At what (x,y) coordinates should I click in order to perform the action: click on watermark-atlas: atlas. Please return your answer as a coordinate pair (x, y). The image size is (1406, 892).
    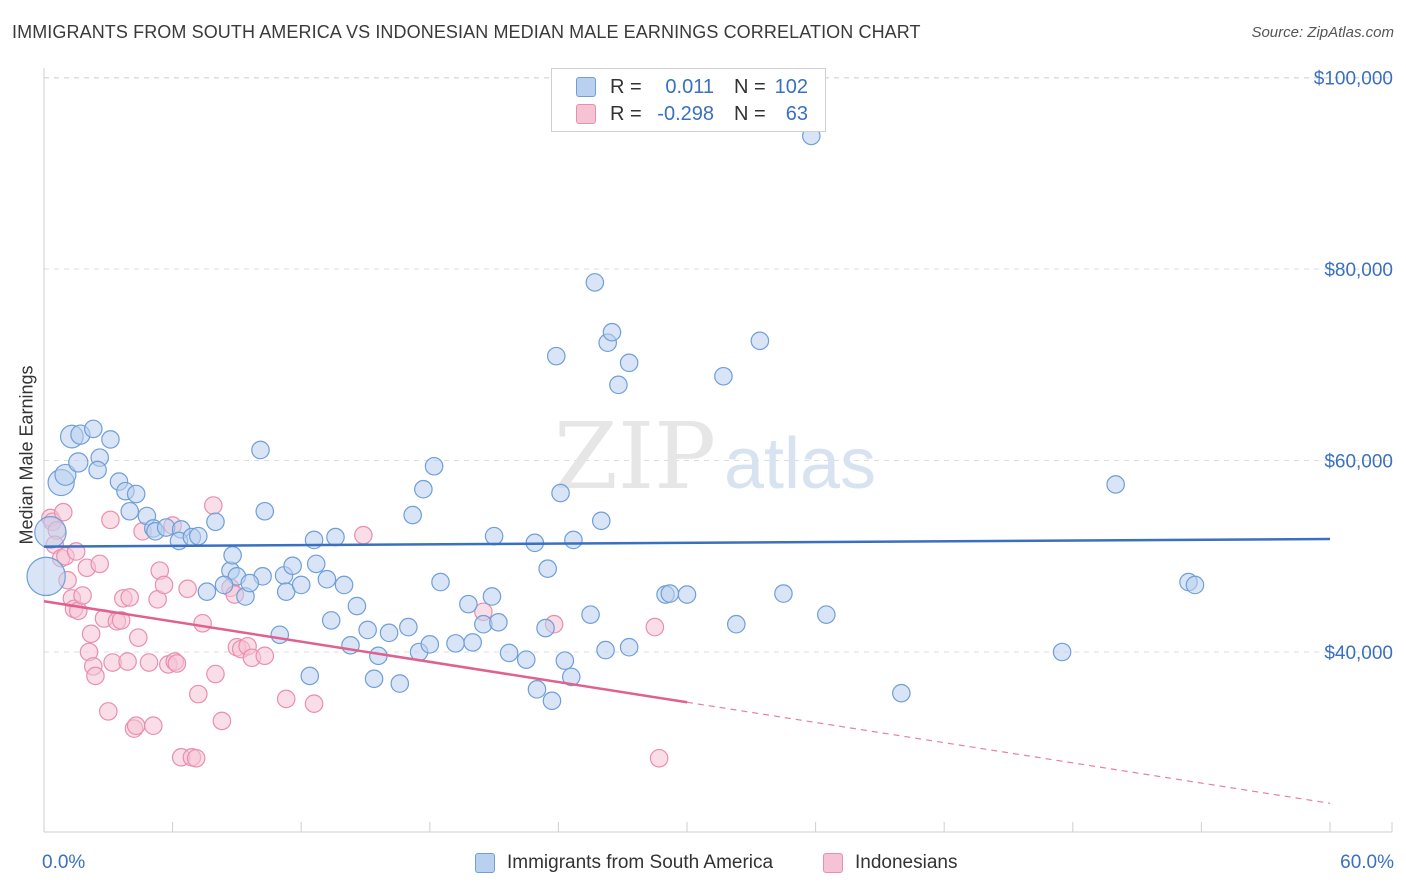
    Looking at the image, I should click on (800, 464).